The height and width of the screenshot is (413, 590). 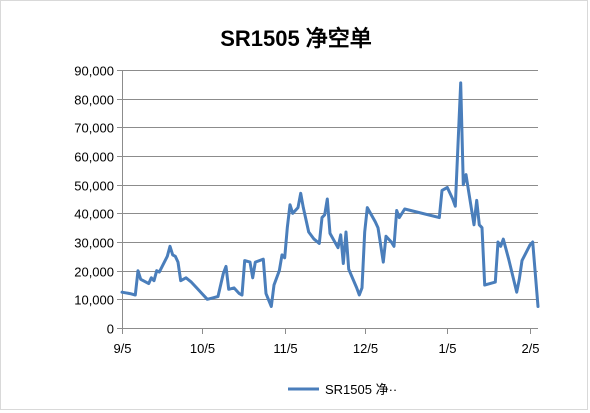 What do you see at coordinates (94, 157) in the screenshot?
I see `y-tick-label: 60,000` at bounding box center [94, 157].